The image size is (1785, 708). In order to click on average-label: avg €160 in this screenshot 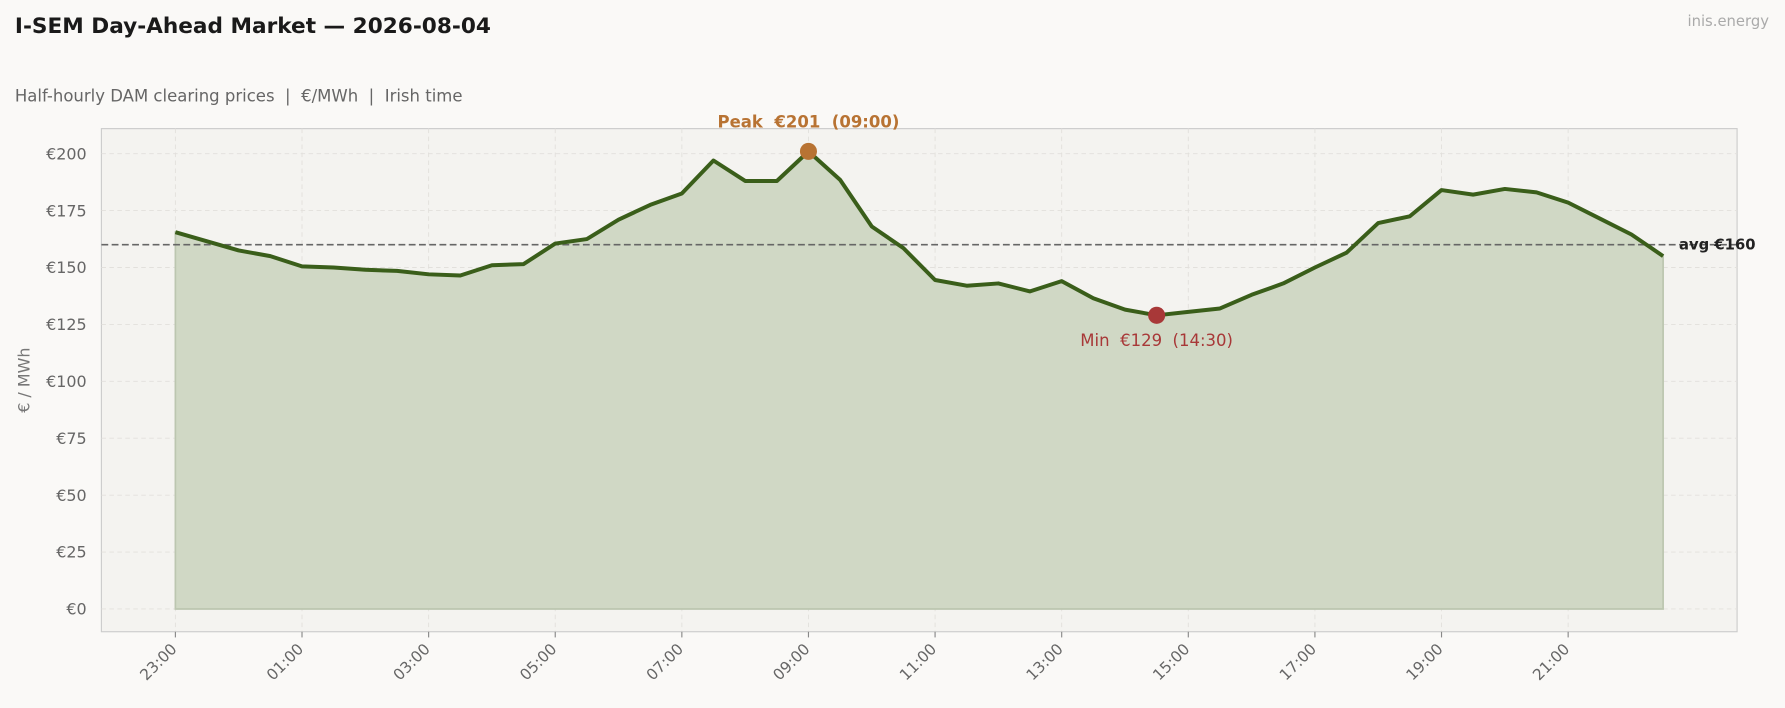, I will do `click(1717, 244)`.